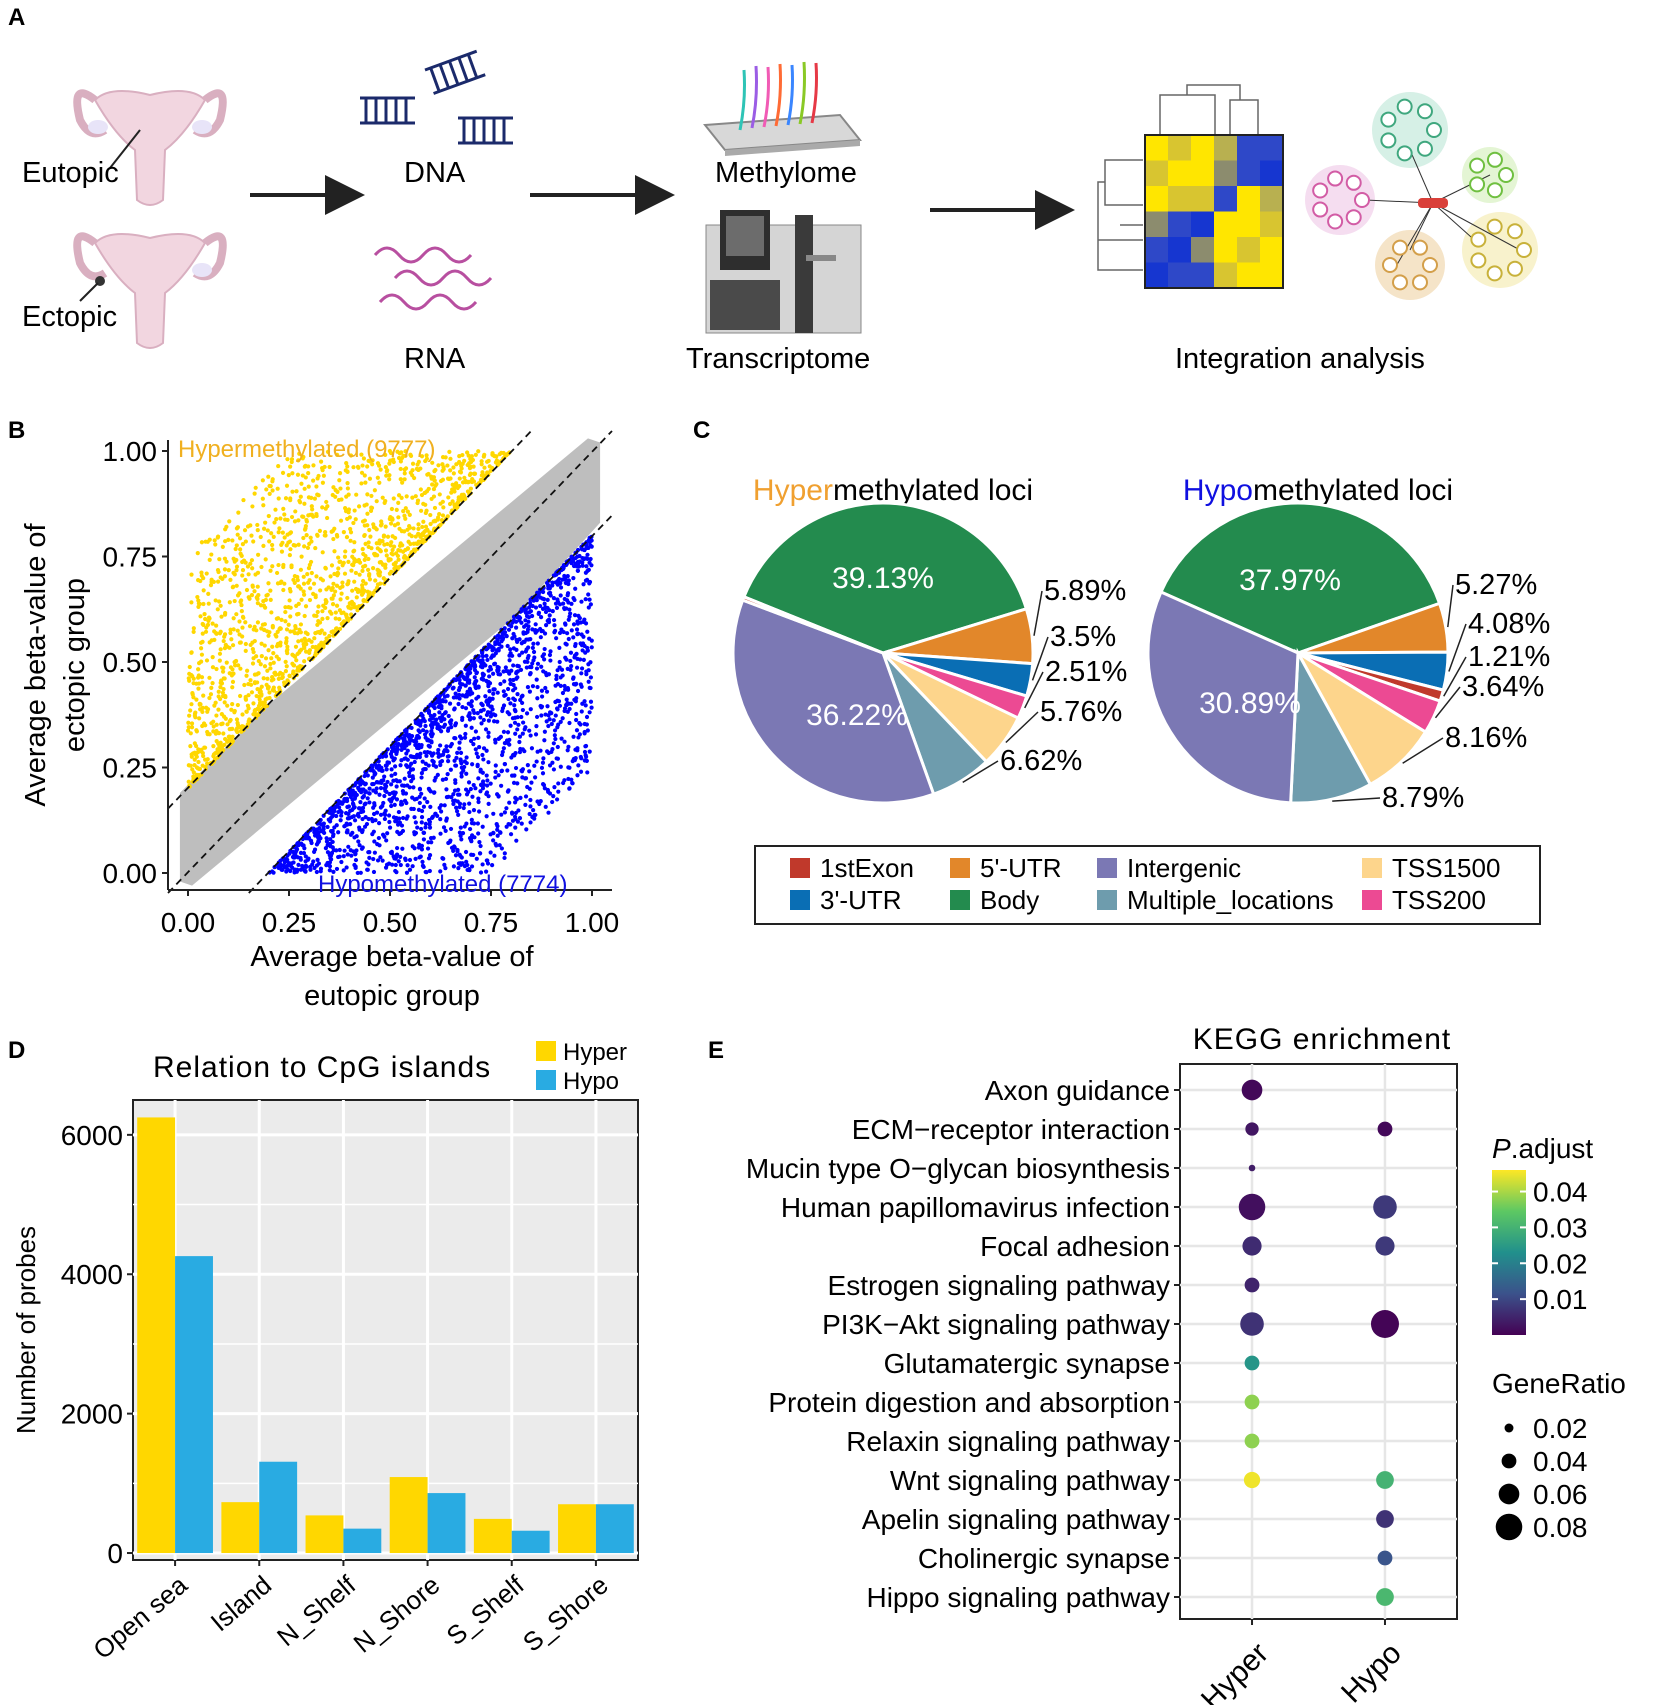 The width and height of the screenshot is (1656, 1705). What do you see at coordinates (1252, 1402) in the screenshot?
I see `enrichment-dot` at bounding box center [1252, 1402].